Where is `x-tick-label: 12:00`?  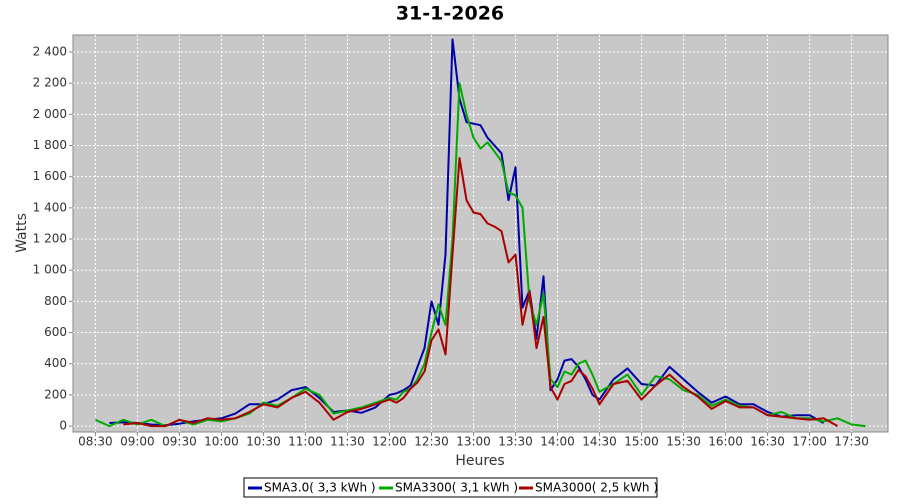
x-tick-label: 12:00 is located at coordinates (389, 442).